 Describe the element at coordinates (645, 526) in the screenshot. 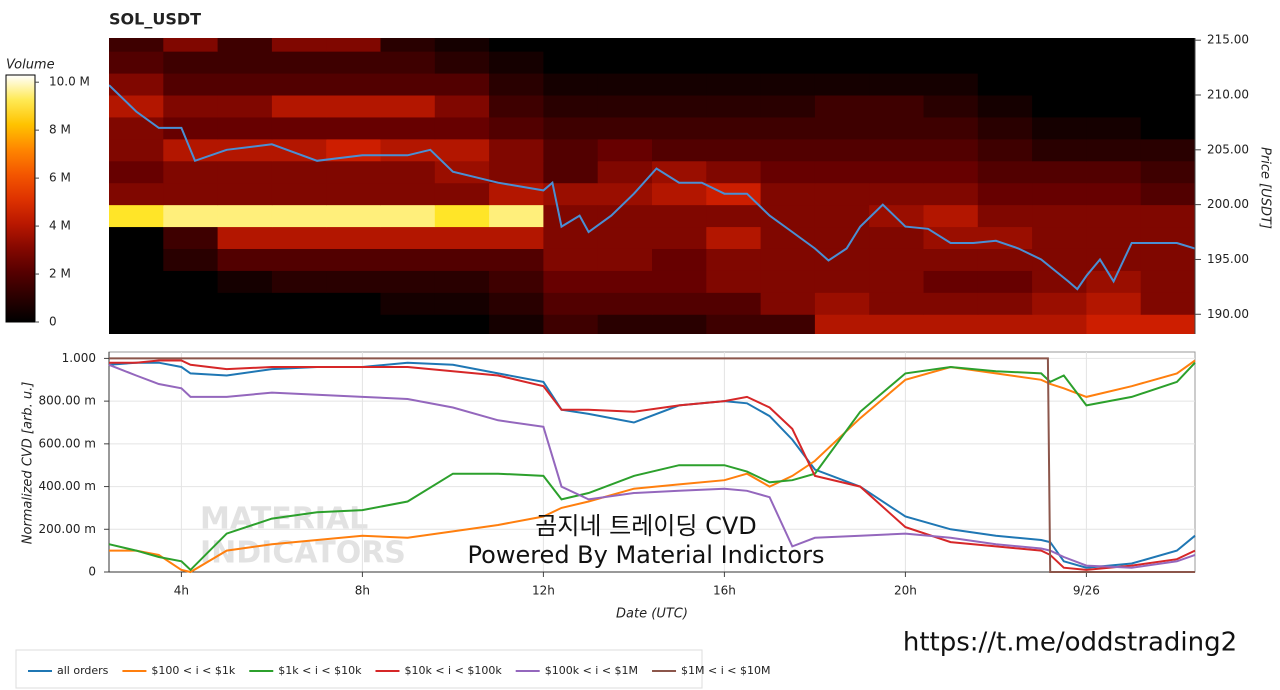

I see `overlay-text: 곰지네 트레이딩 CVD` at that location.